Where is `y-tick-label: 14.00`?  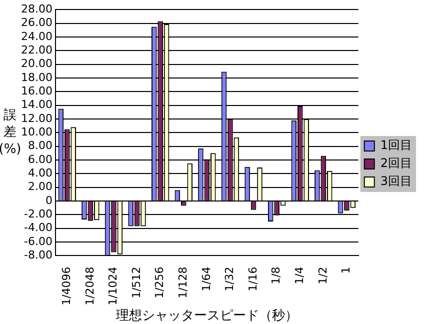
y-tick-label: 14.00 is located at coordinates (36, 105).